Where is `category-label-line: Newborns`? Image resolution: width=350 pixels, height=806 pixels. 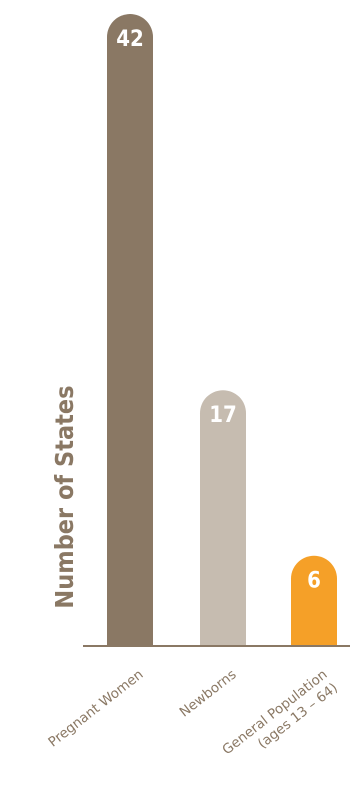
category-label-line: Newborns is located at coordinates (208, 694).